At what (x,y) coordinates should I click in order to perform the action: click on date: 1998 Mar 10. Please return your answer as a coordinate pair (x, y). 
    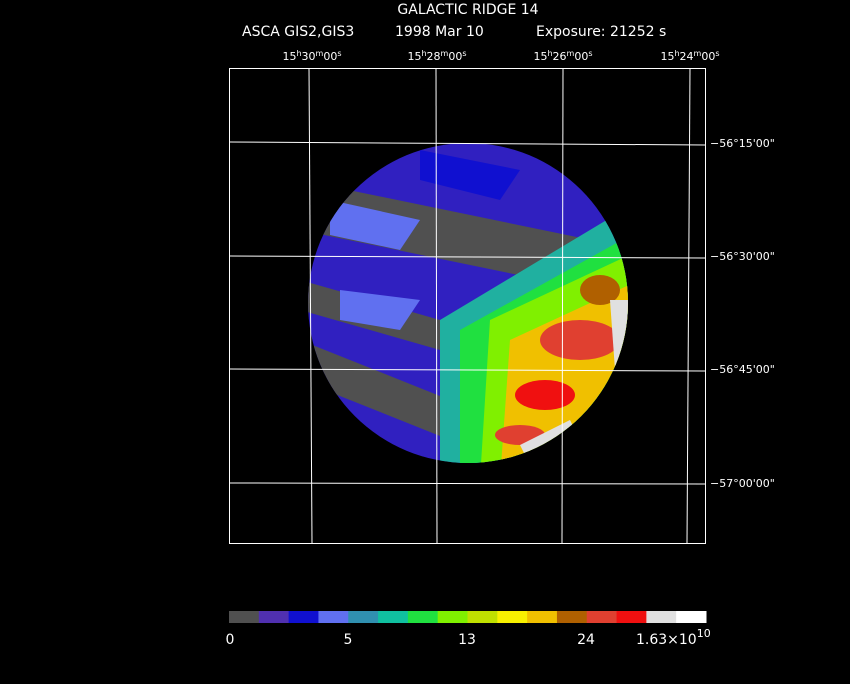
    Looking at the image, I should click on (439, 32).